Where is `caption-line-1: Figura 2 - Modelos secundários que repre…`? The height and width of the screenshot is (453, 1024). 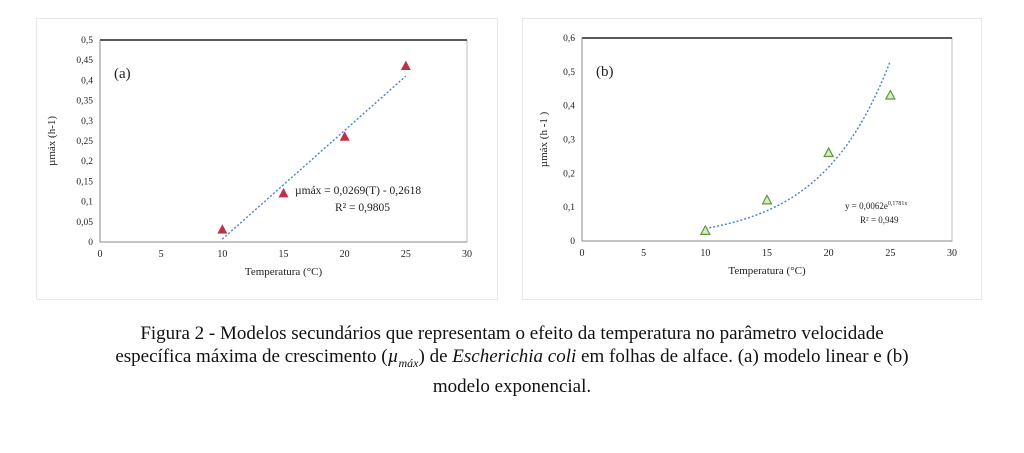
caption-line-1: Figura 2 - Modelos secundários que repre… is located at coordinates (512, 333).